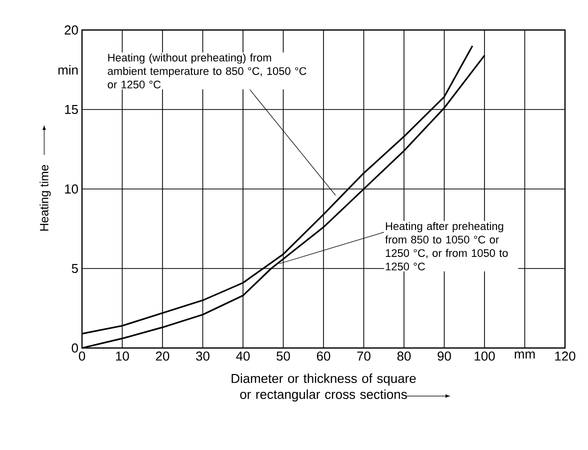 The height and width of the screenshot is (450, 588). Describe the element at coordinates (484, 356) in the screenshot. I see `x-tick-label: 100` at that location.